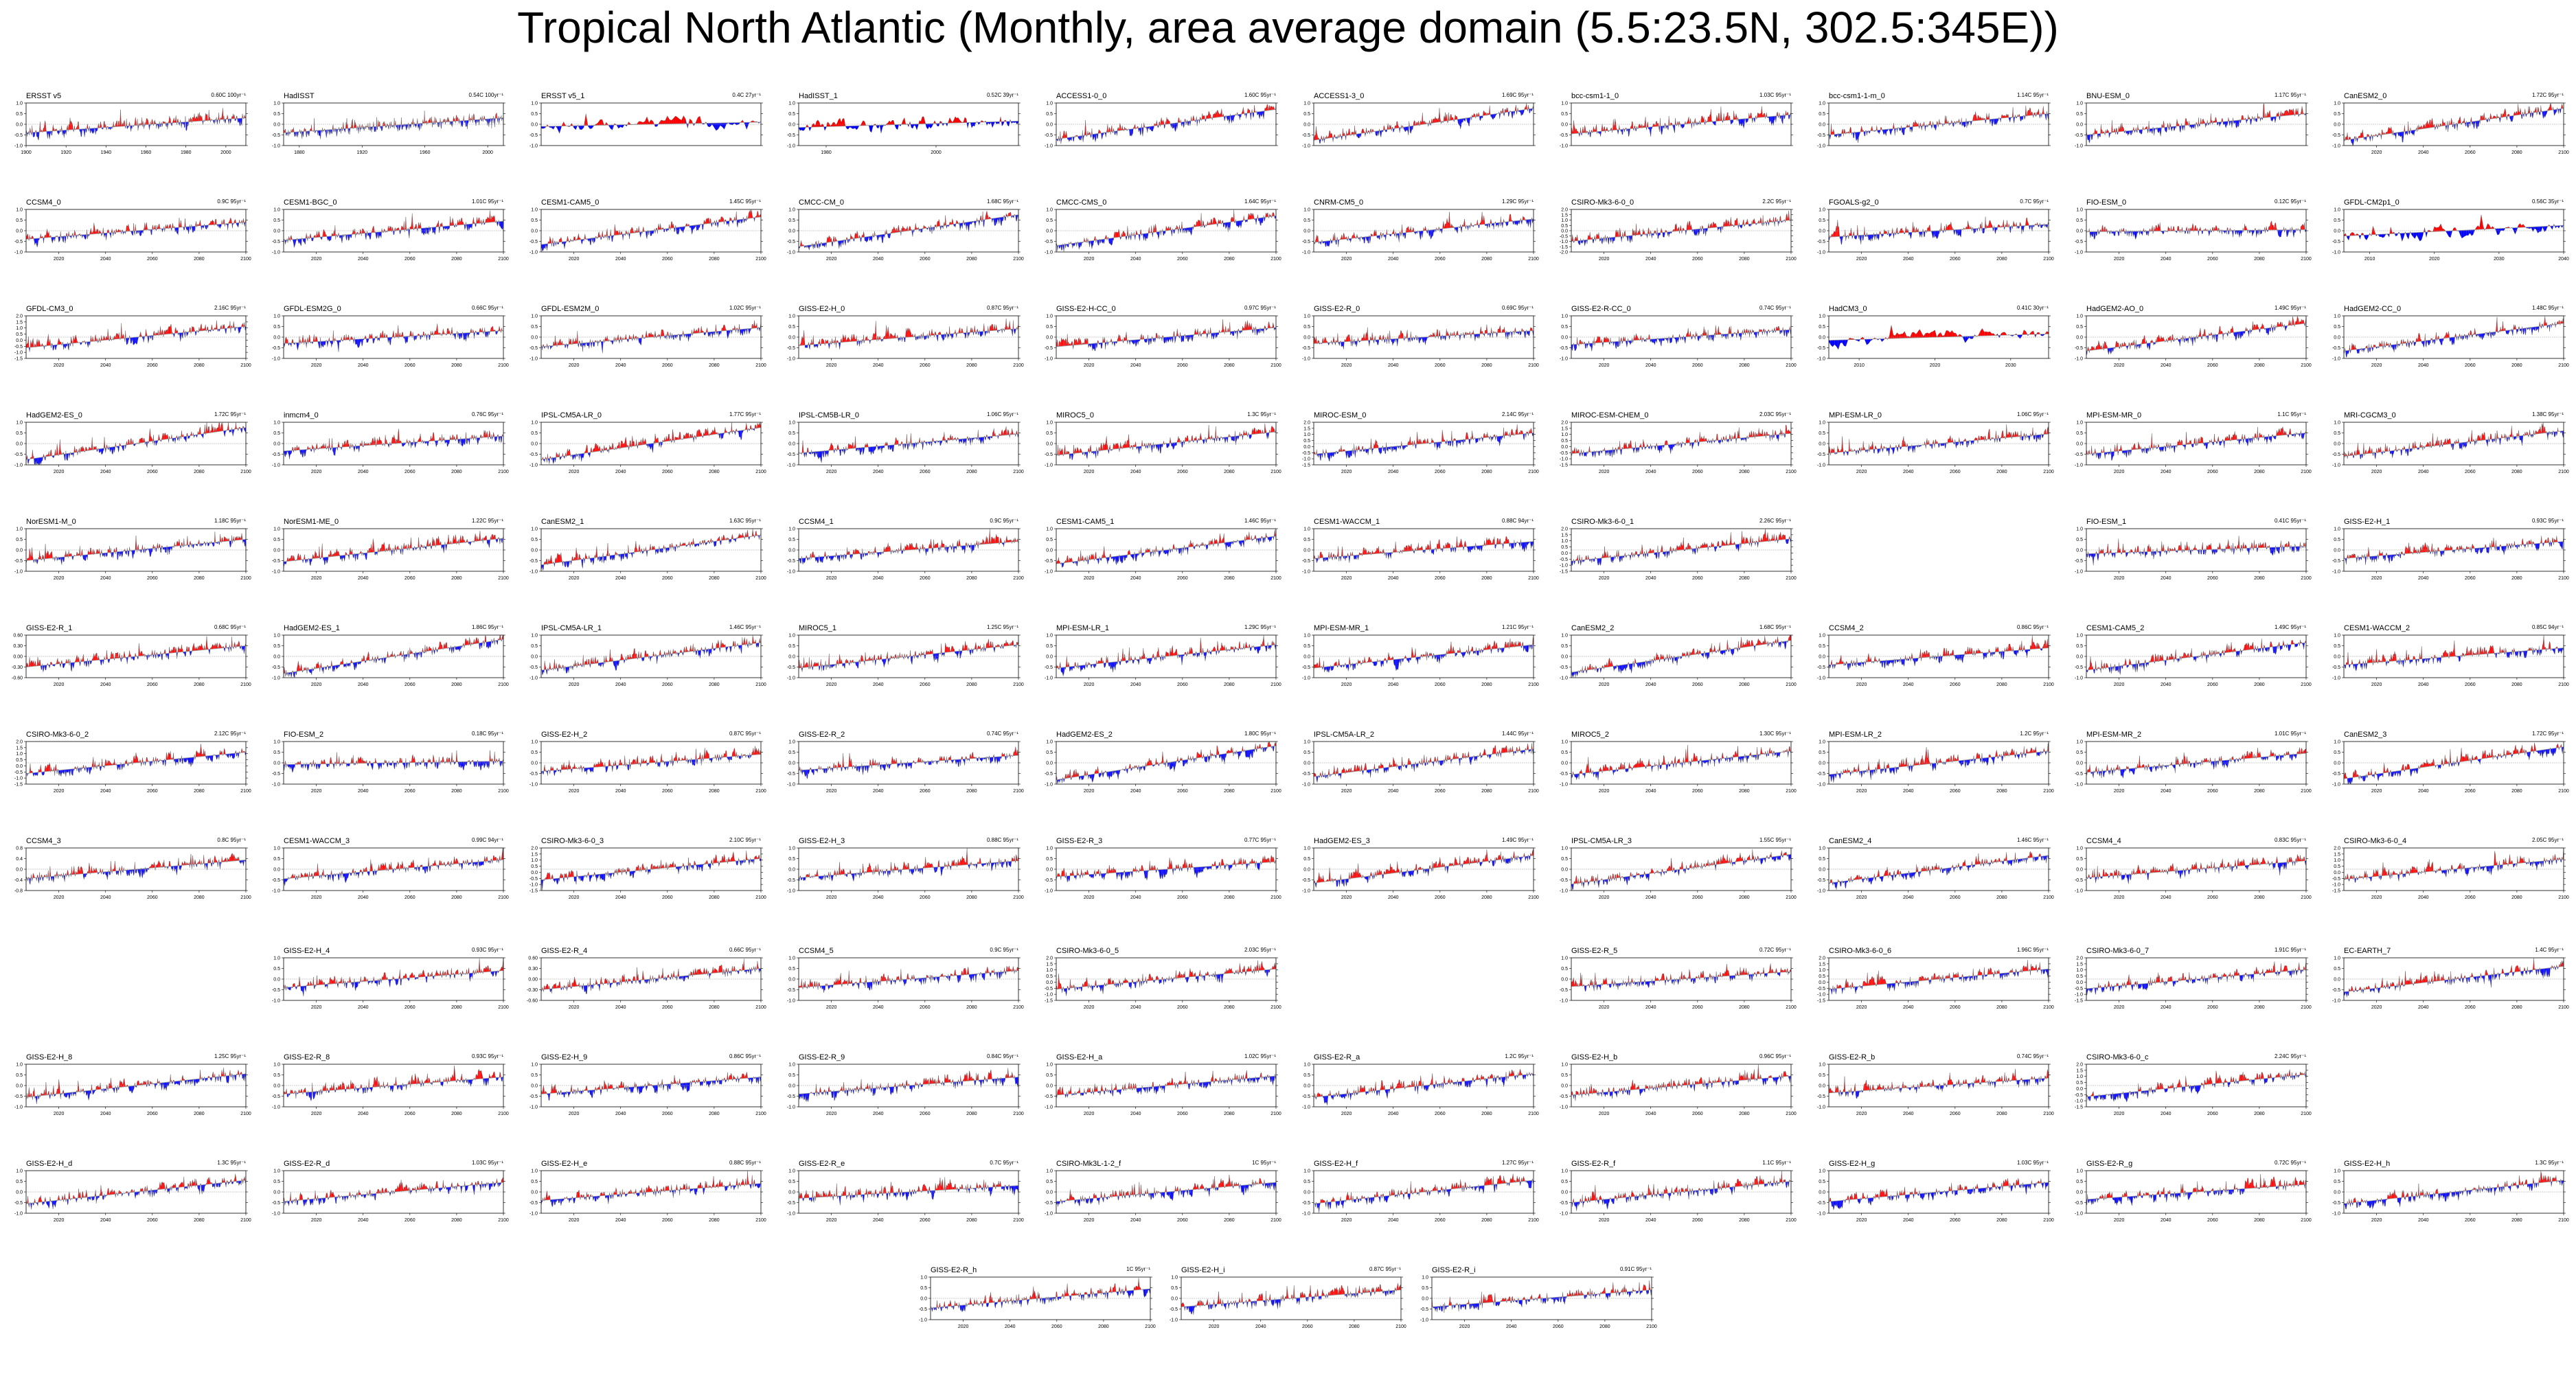 The width and height of the screenshot is (2576, 1389). What do you see at coordinates (1340, 415) in the screenshot?
I see `panel-title: MIROC-ESM_0` at bounding box center [1340, 415].